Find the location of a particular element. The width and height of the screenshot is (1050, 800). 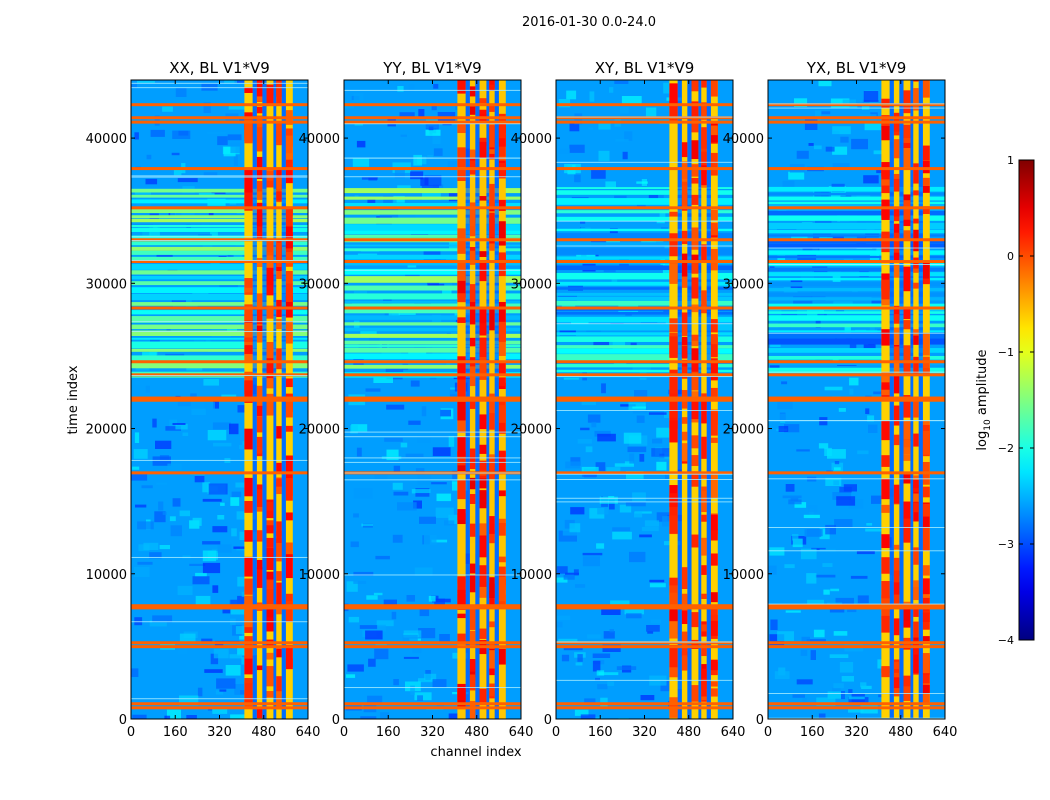

x-tick-label: 160 is located at coordinates (600, 732).